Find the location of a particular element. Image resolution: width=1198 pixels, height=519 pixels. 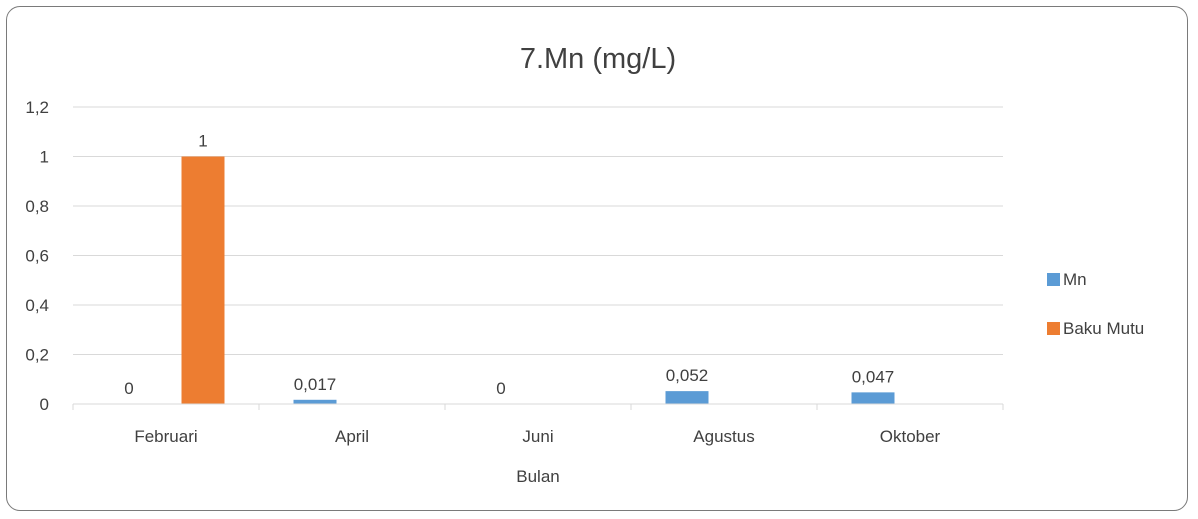

data-label: 0,052 is located at coordinates (687, 375).